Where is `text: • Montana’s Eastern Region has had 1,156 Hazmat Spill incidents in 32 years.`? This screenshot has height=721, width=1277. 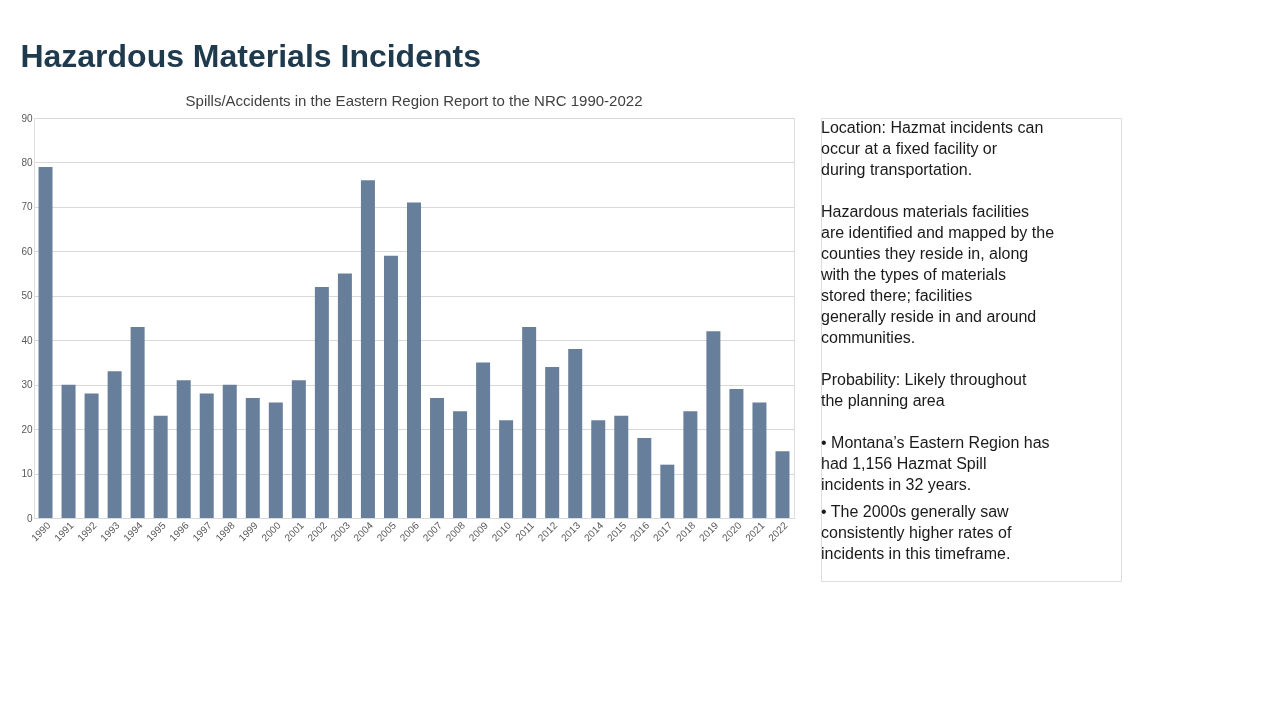 text: • Montana’s Eastern Region has had 1,156 Hazmat Spill incidents in 32 years. is located at coordinates (935, 463).